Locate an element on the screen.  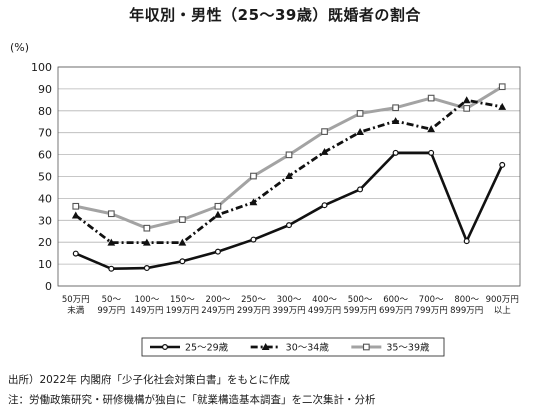
legend-label: 35〜39歳 is located at coordinates (408, 348).